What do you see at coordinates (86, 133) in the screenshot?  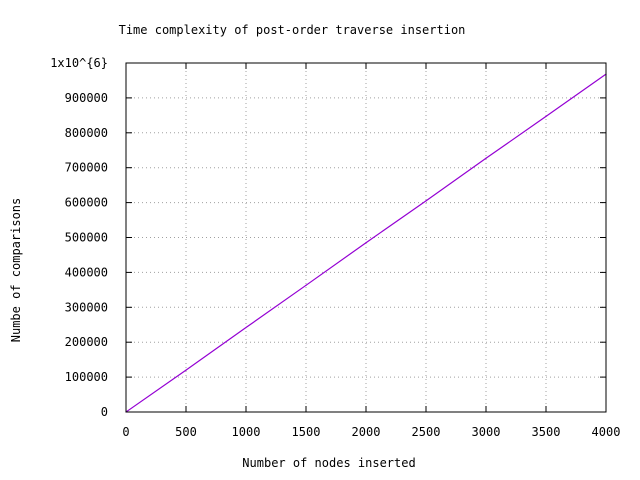 I see `y-tick-label: 800000` at bounding box center [86, 133].